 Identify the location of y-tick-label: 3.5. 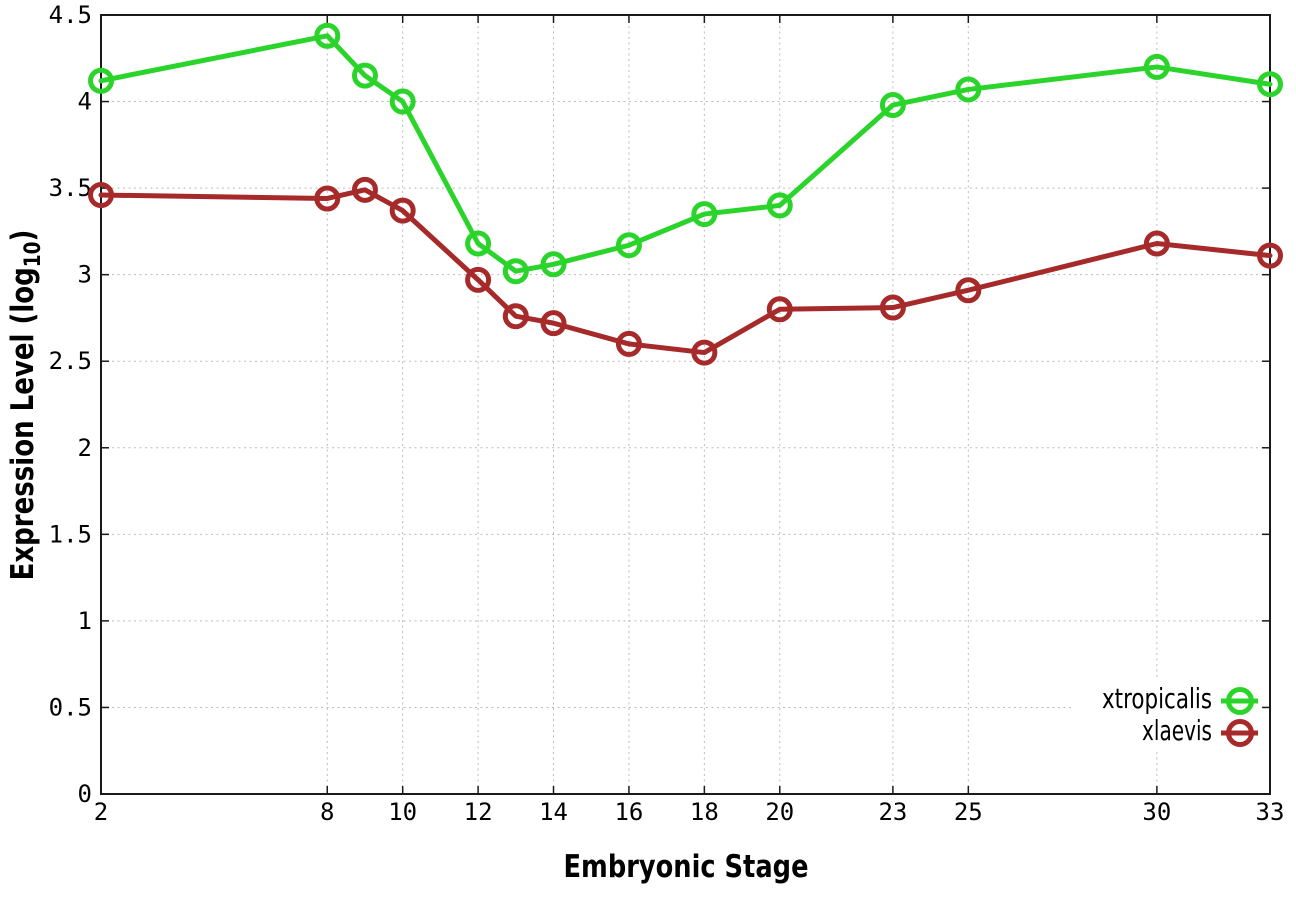
(70, 188).